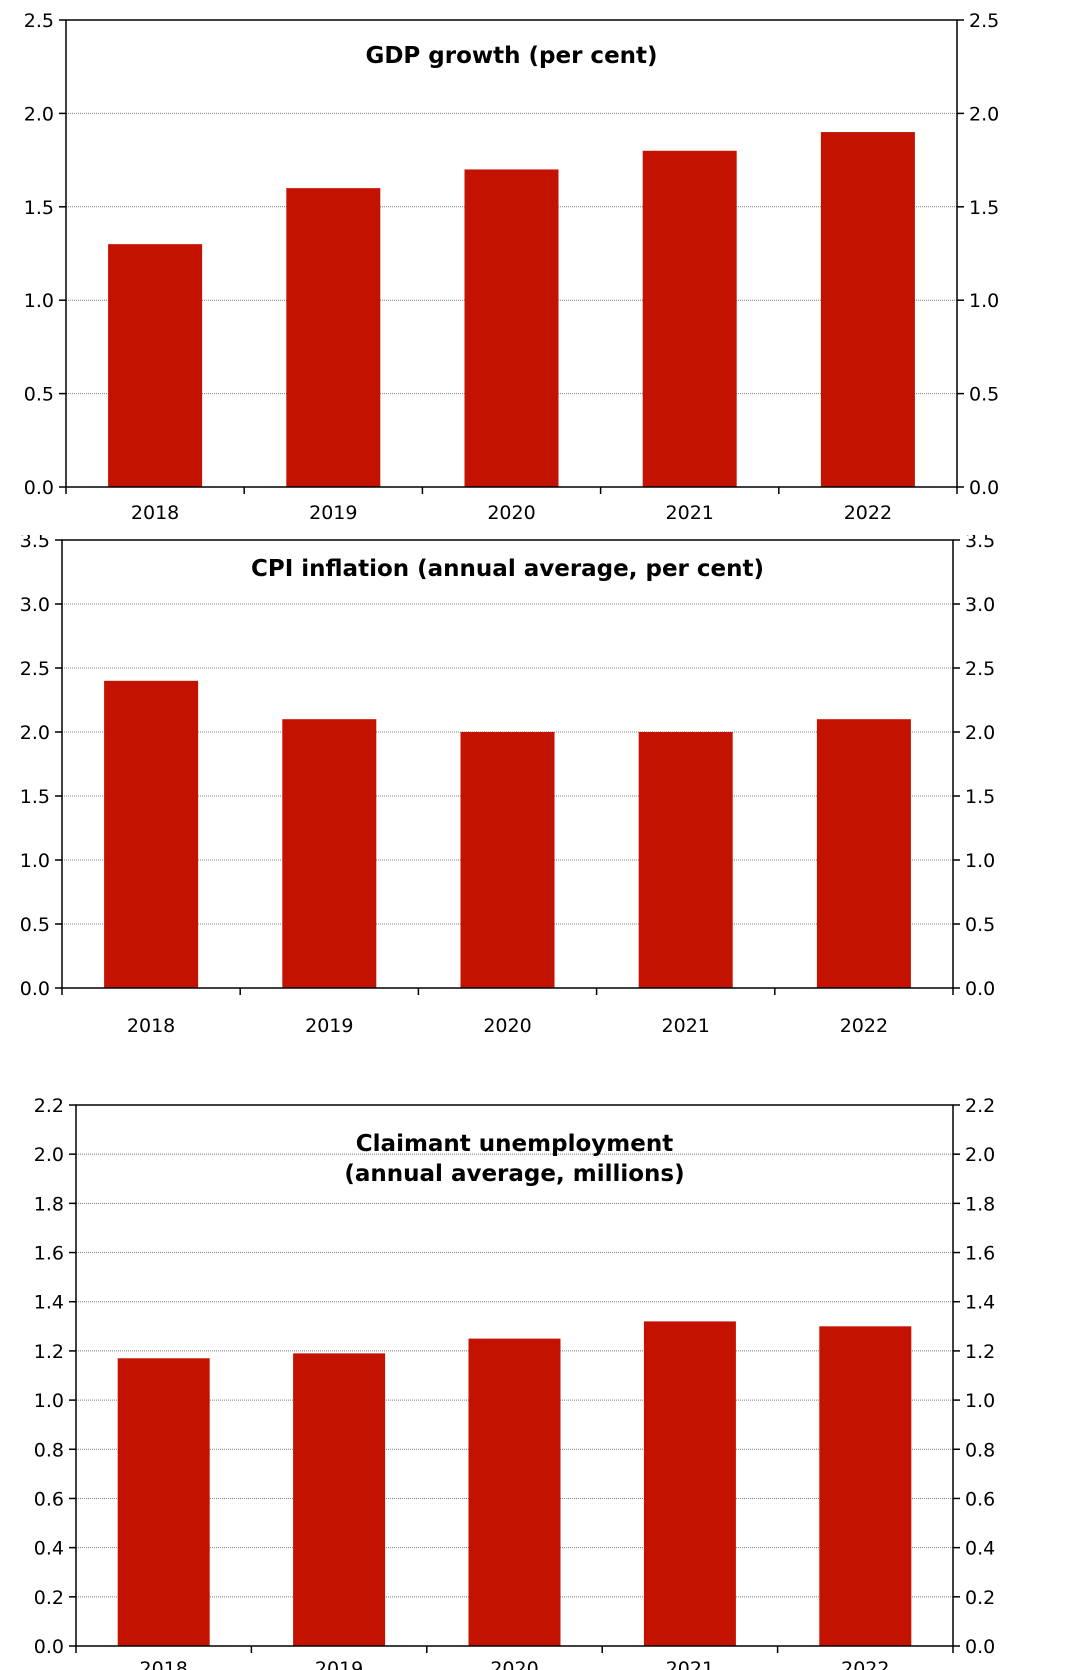  What do you see at coordinates (980, 543) in the screenshot?
I see `y-tick-label-right: 3.5` at bounding box center [980, 543].